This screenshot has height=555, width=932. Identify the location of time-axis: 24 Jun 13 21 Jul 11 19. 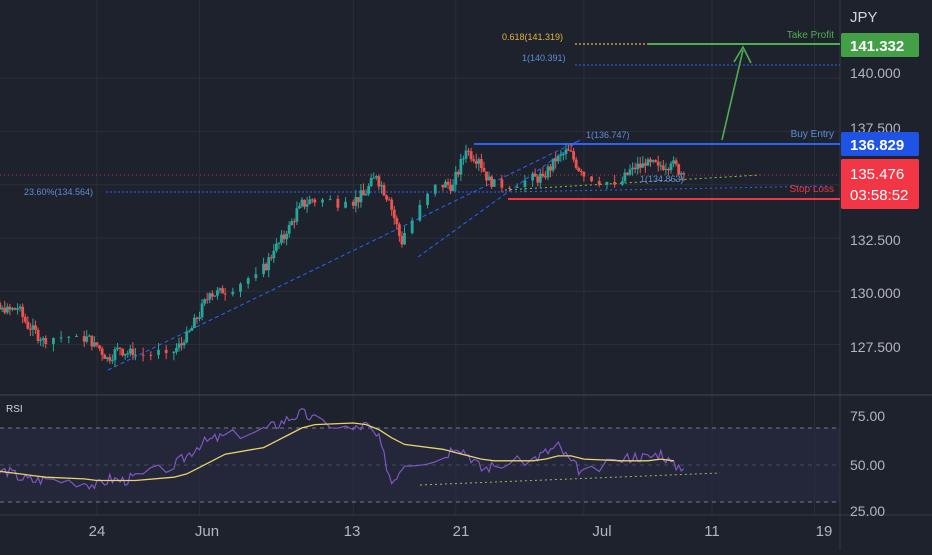
(461, 531).